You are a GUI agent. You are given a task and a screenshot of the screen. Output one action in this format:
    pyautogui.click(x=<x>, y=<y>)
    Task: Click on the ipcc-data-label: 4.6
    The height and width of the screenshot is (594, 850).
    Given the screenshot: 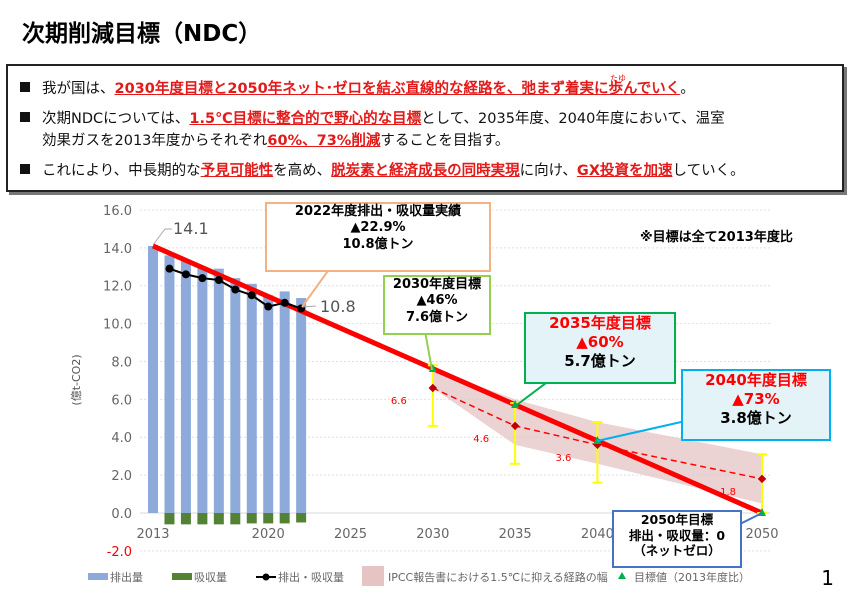 What is the action you would take?
    pyautogui.click(x=481, y=439)
    